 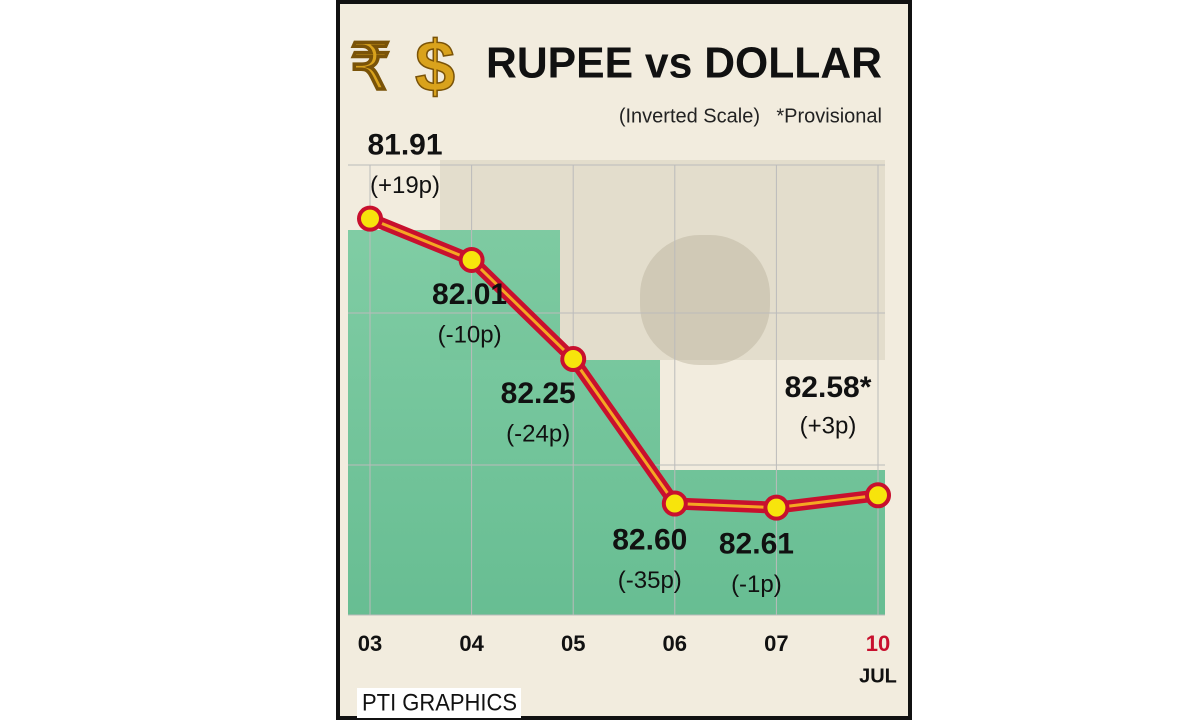 What do you see at coordinates (370, 67) in the screenshot?
I see `rupee-symbol: ₹` at bounding box center [370, 67].